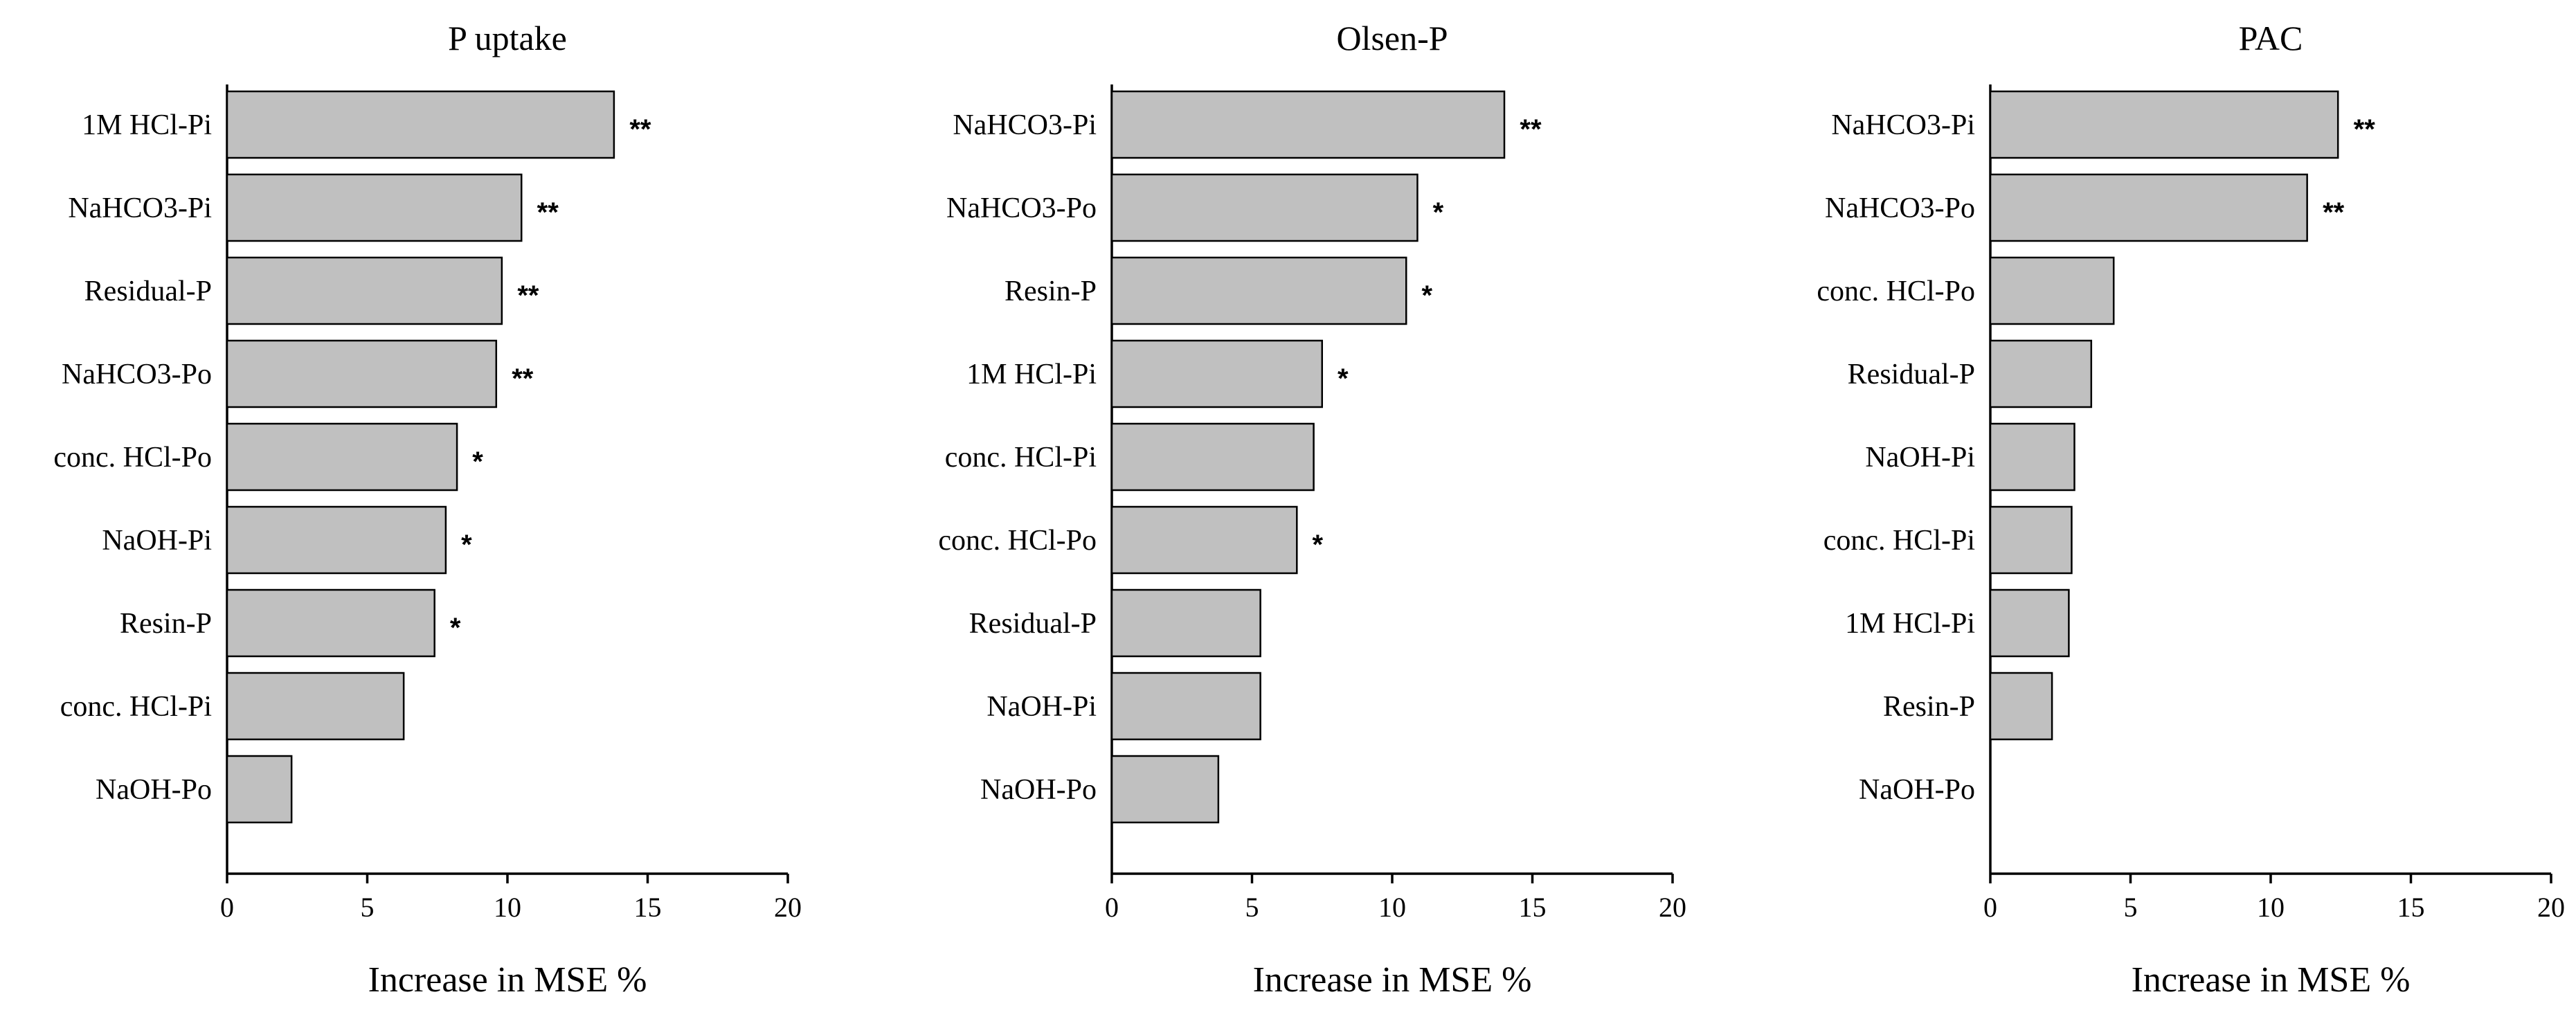  What do you see at coordinates (508, 38) in the screenshot?
I see `panel-title: P uptake` at bounding box center [508, 38].